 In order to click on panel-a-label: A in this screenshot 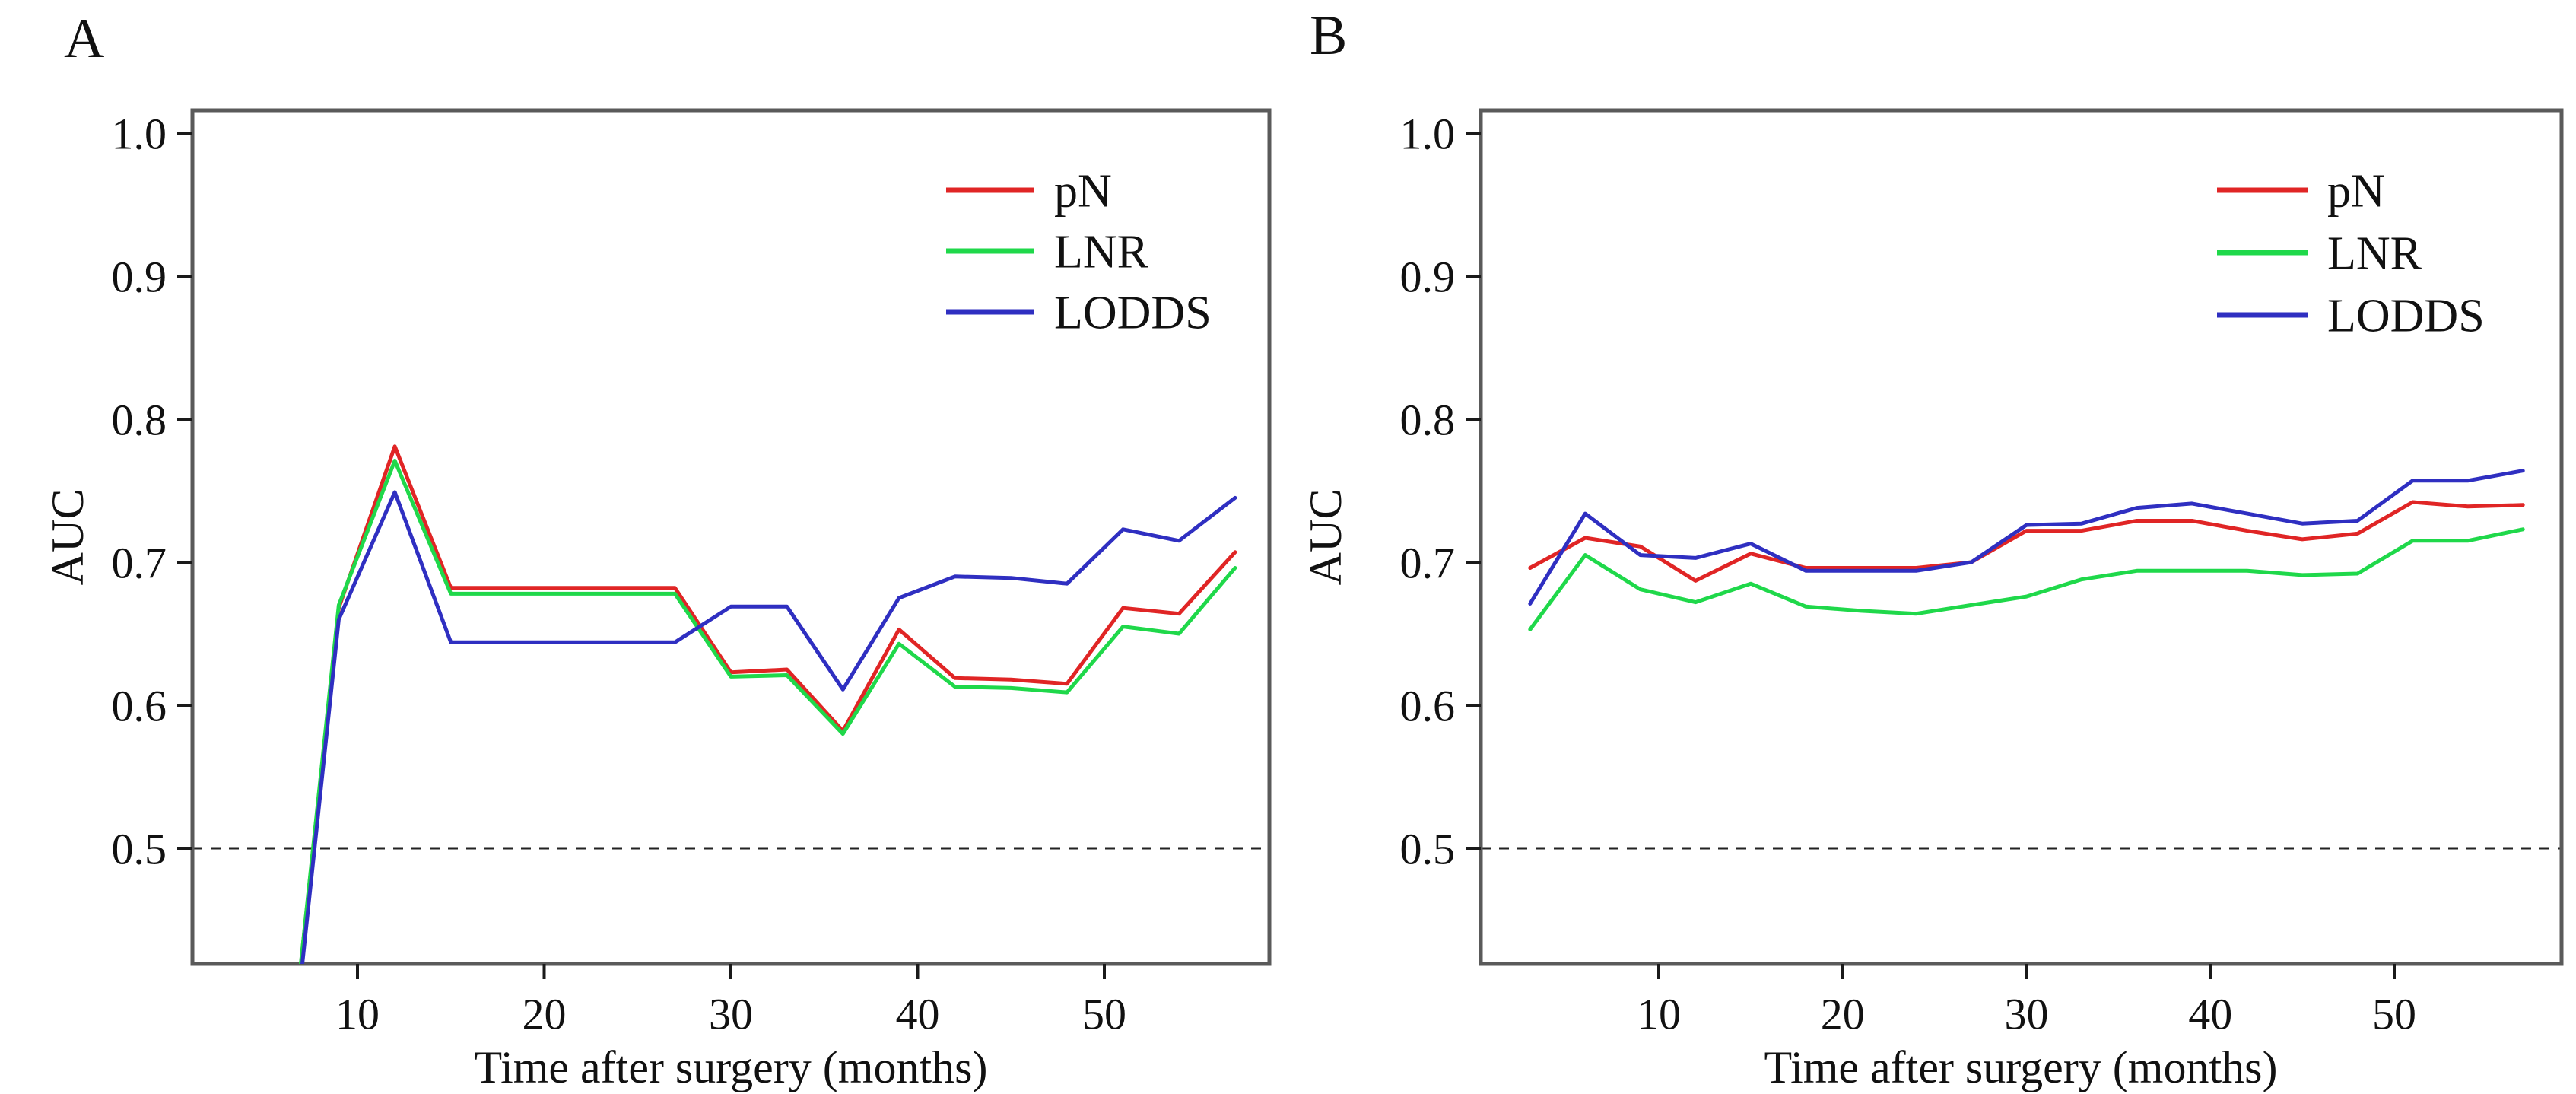, I will do `click(84, 39)`.